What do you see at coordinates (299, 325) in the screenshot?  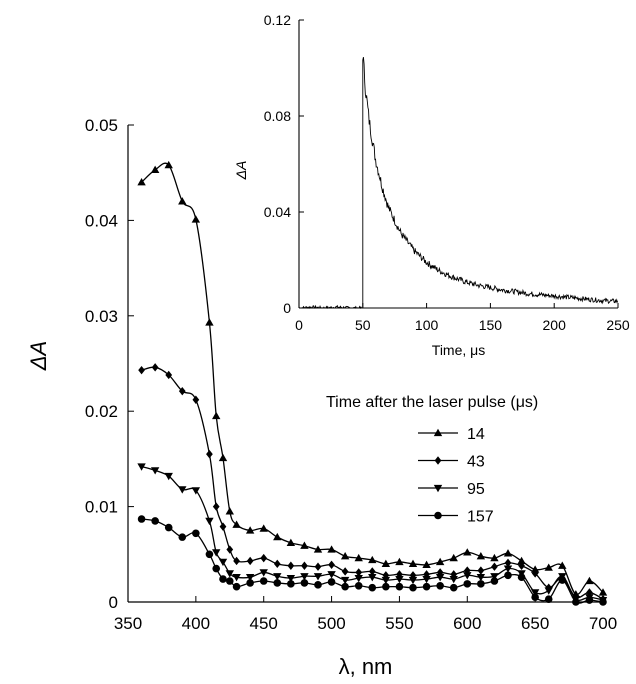 I see `inset-x-tick-label: 0` at bounding box center [299, 325].